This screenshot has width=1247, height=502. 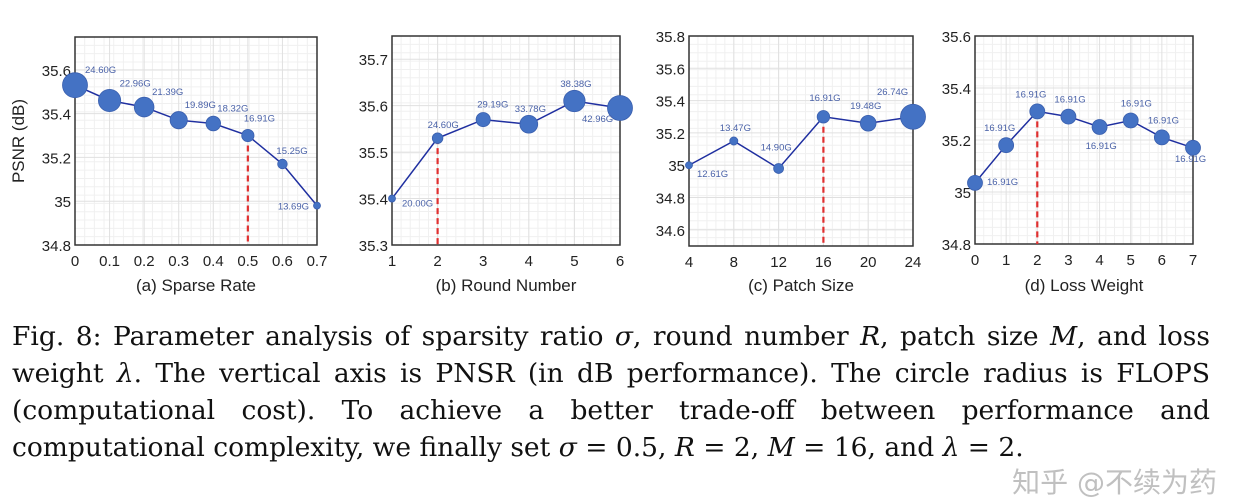 I want to click on flops-label: 33.78G, so click(x=530, y=109).